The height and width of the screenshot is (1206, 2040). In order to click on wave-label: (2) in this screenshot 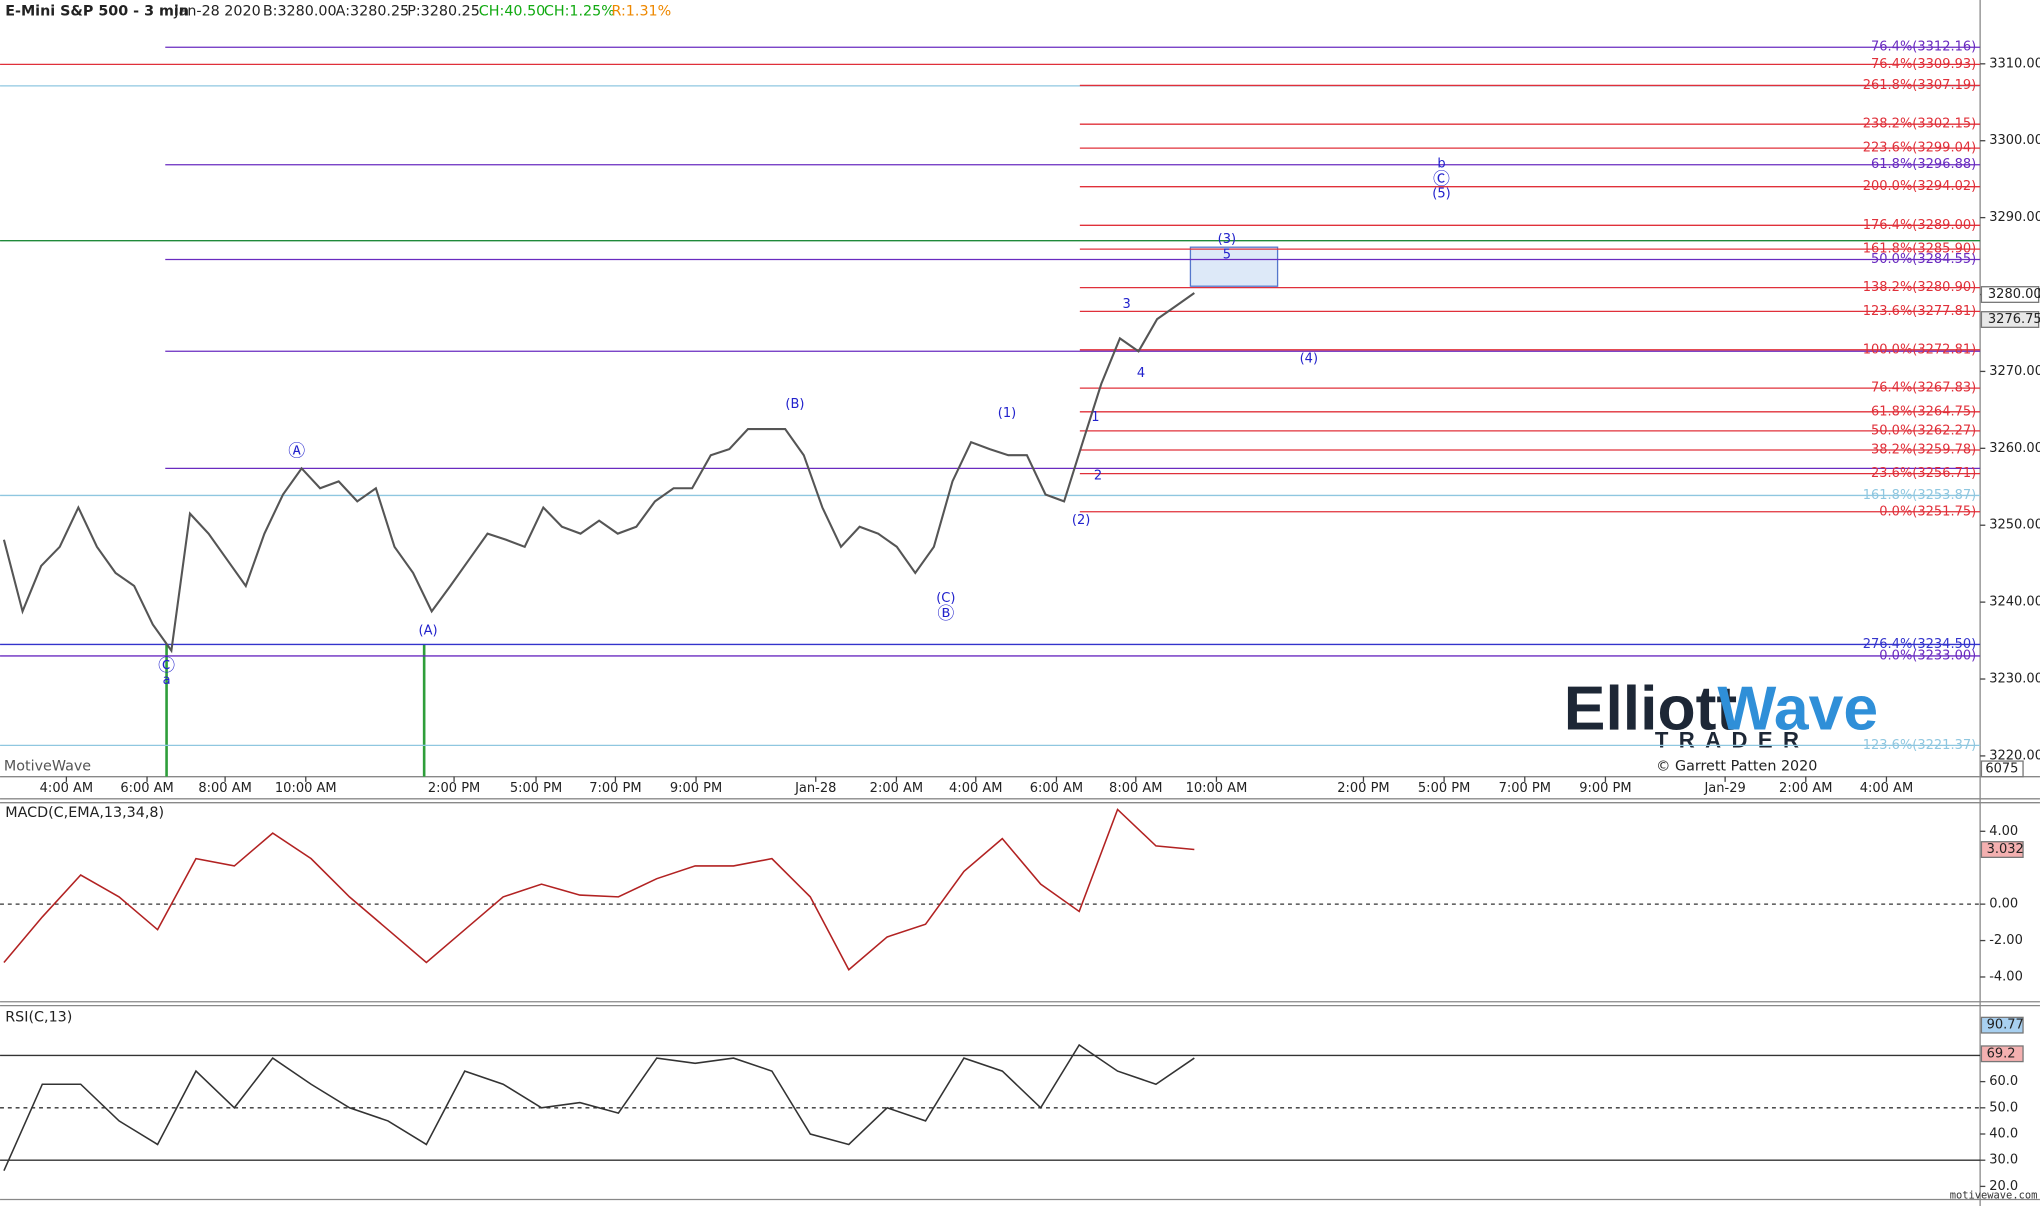, I will do `click(1081, 520)`.